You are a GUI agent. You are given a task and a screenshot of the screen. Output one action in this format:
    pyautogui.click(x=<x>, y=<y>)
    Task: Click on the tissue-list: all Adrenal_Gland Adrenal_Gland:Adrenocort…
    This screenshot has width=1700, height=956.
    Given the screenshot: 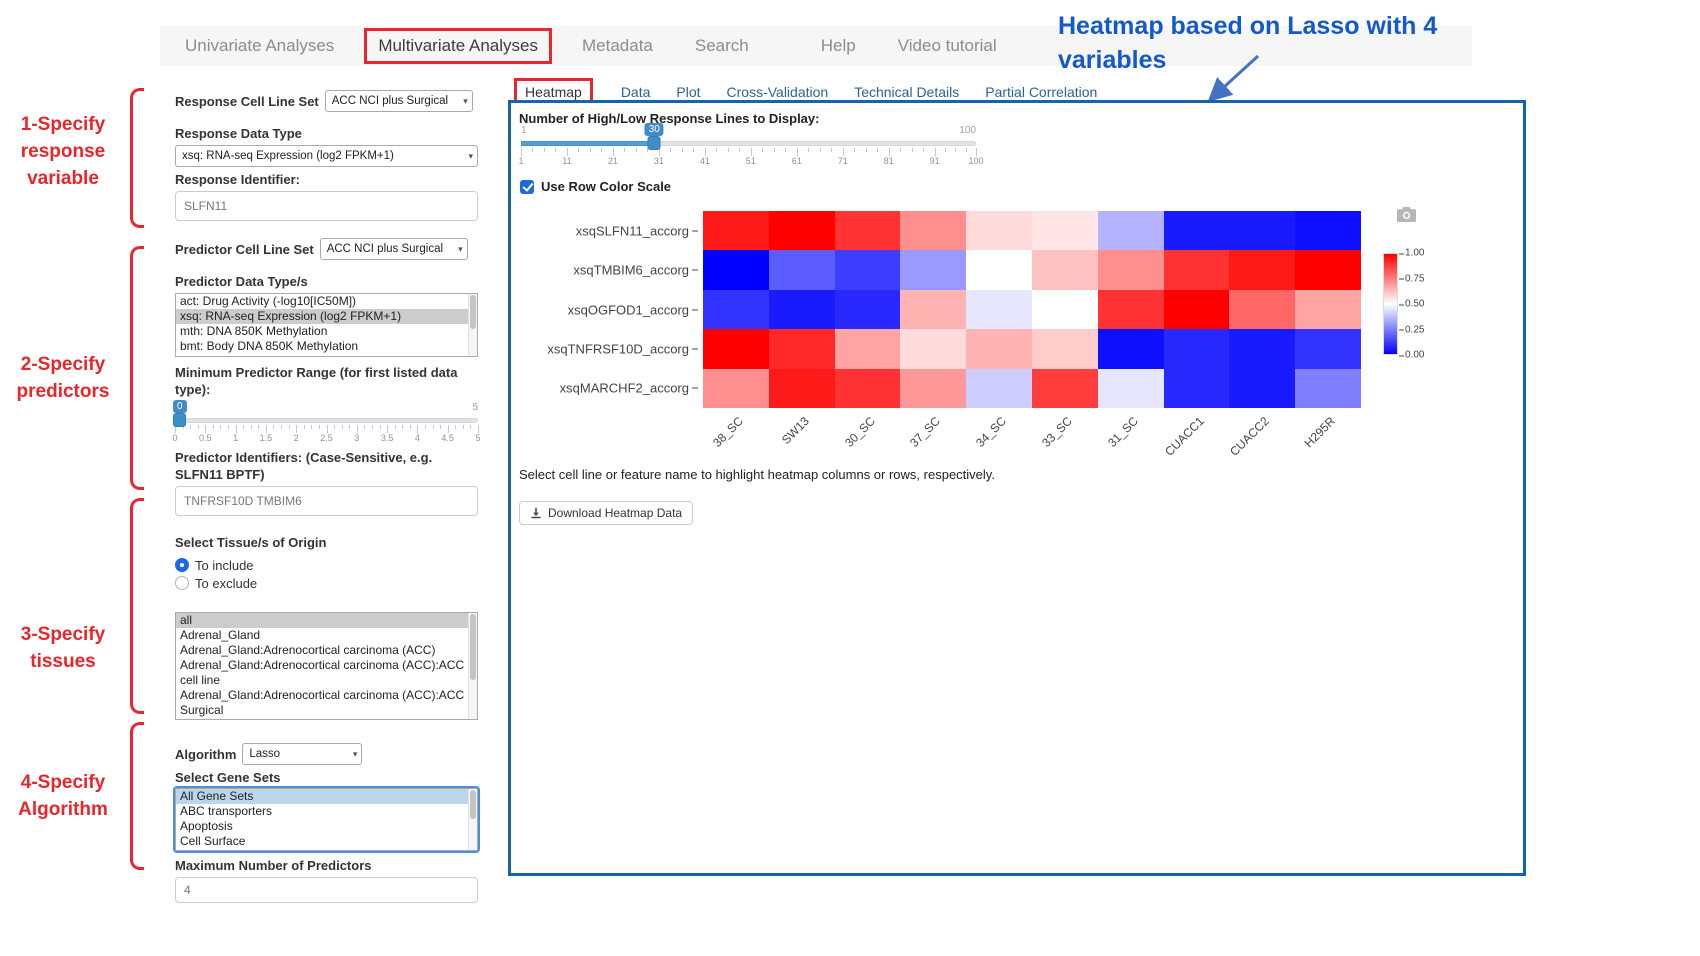 What is the action you would take?
    pyautogui.click(x=326, y=666)
    